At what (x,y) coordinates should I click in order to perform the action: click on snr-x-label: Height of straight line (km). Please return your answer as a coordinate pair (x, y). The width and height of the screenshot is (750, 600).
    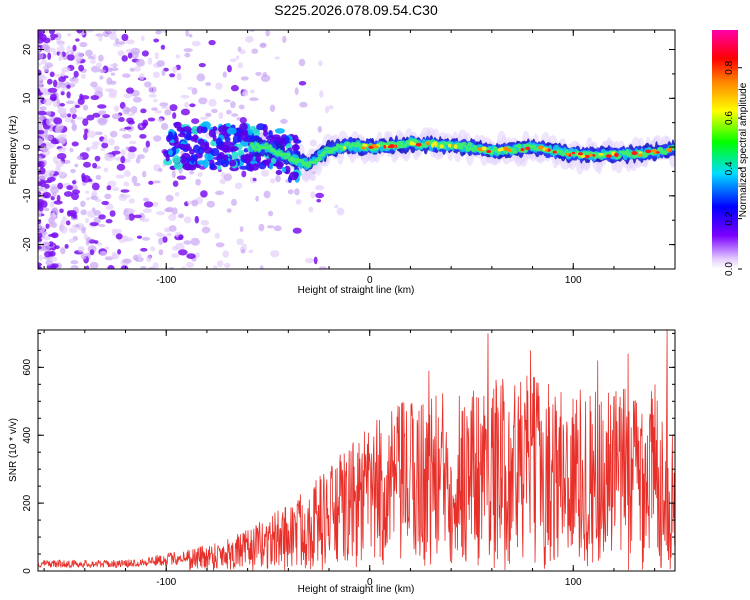
    Looking at the image, I should click on (356, 589).